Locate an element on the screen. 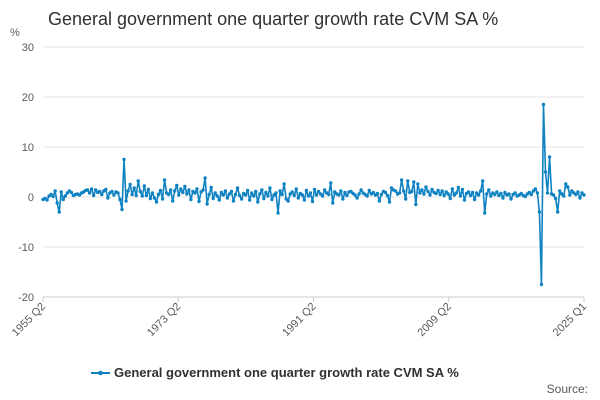 The height and width of the screenshot is (400, 600). x-tick-label: 1991 Q2 is located at coordinates (299, 320).